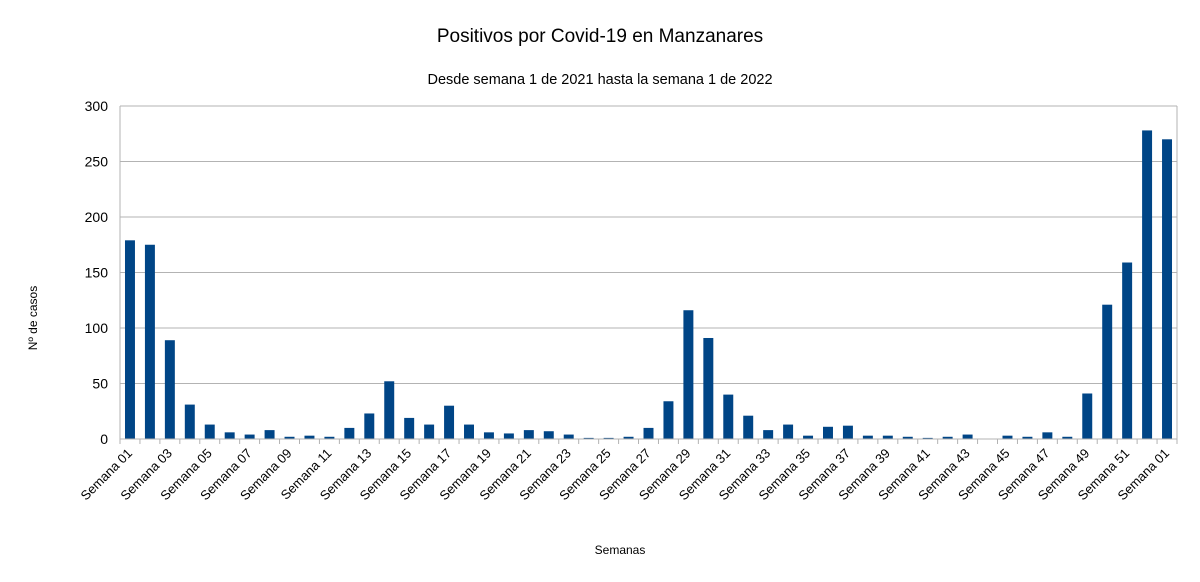 This screenshot has width=1200, height=582. Describe the element at coordinates (100, 384) in the screenshot. I see `y-tick-label: 50` at that location.